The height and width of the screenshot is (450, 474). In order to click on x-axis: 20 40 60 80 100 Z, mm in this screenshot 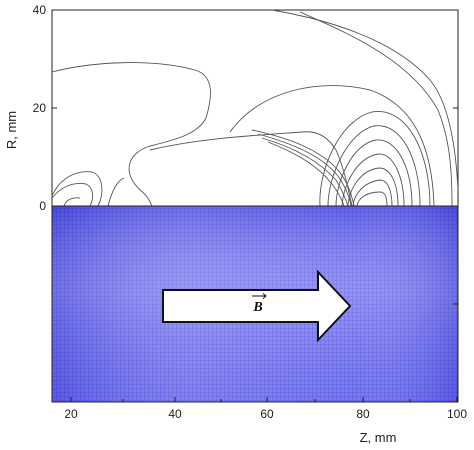, I will do `click(265, 421)`.